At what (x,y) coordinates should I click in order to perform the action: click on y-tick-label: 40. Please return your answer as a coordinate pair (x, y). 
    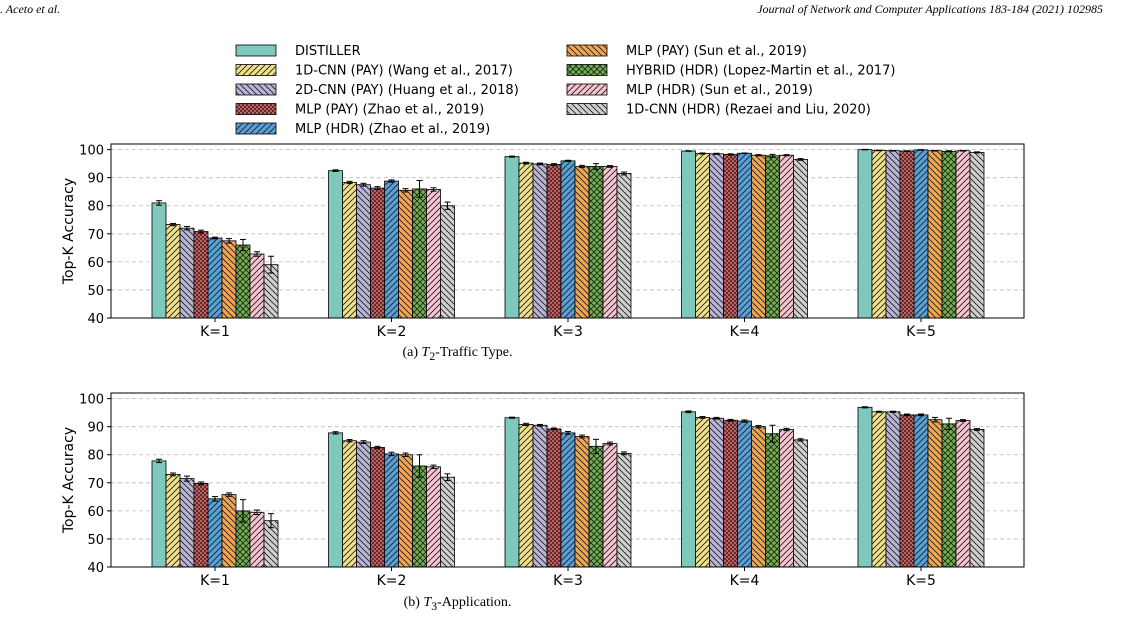
    Looking at the image, I should click on (95, 568).